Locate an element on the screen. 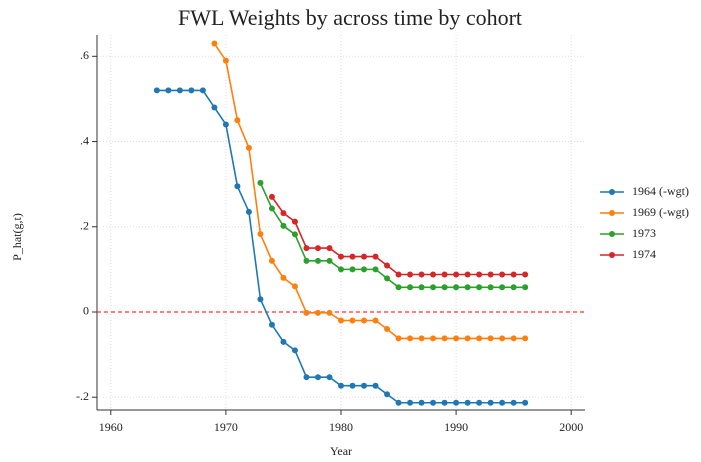 The height and width of the screenshot is (462, 701). legend-label: 1974 is located at coordinates (644, 254).